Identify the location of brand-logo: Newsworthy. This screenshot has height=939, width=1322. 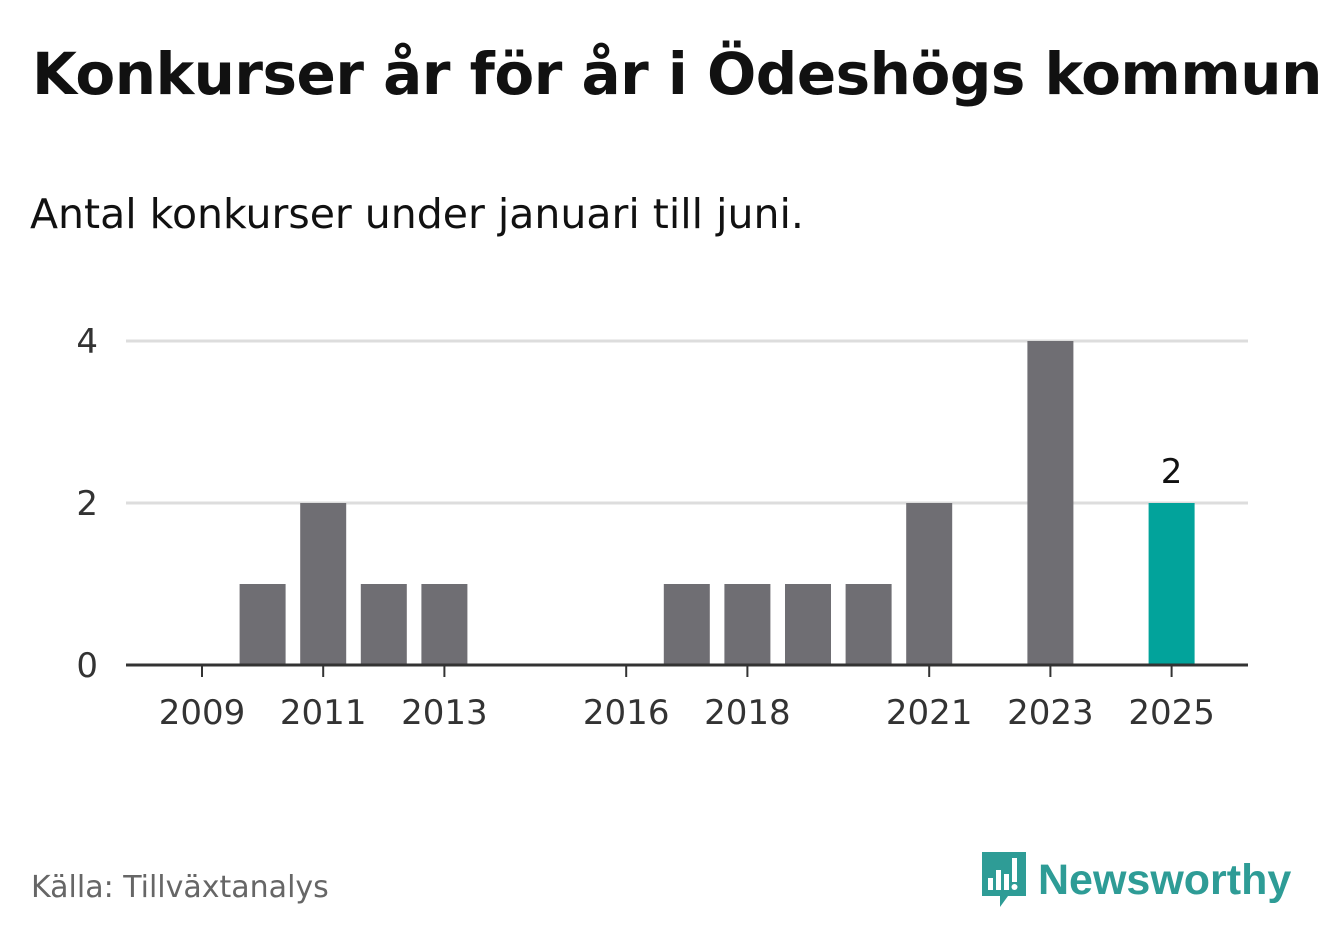
(1135, 880).